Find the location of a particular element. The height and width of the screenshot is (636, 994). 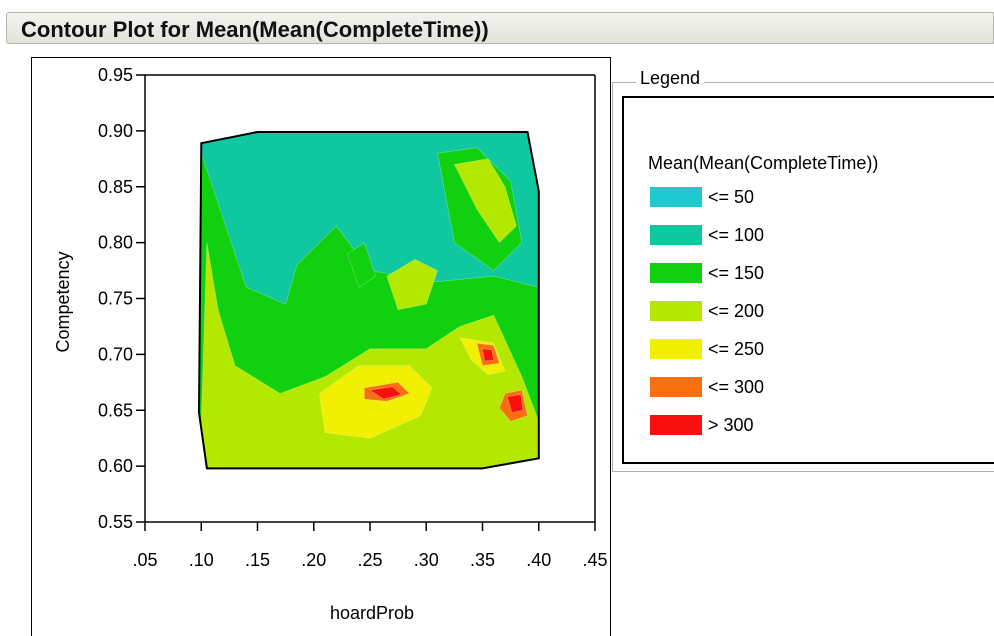

y-tick-label: 0.85 is located at coordinates (115, 187).